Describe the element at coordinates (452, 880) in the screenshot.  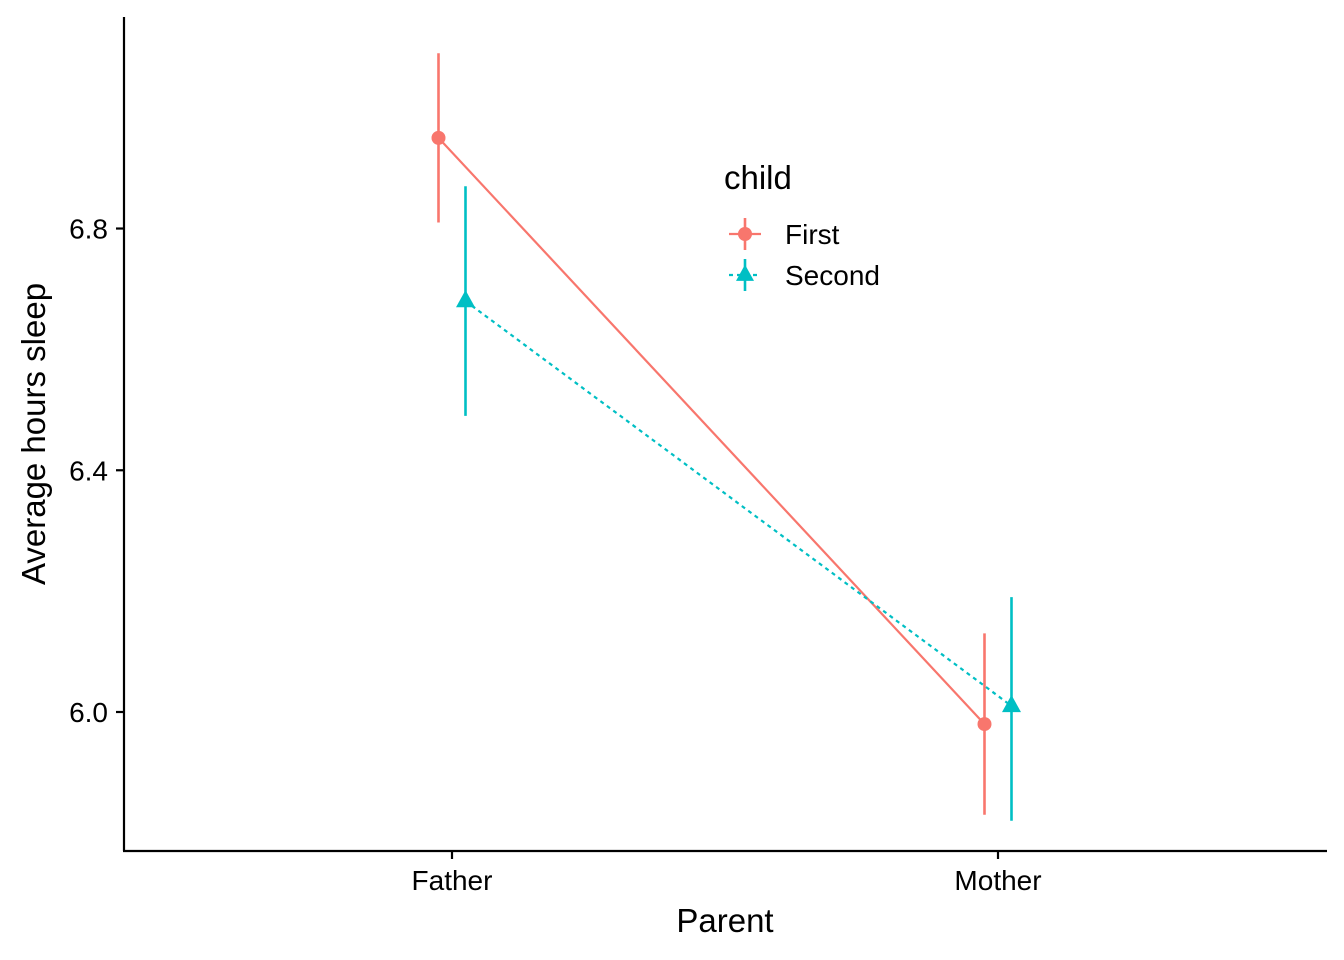
I see `x-tick-label-father: Father` at that location.